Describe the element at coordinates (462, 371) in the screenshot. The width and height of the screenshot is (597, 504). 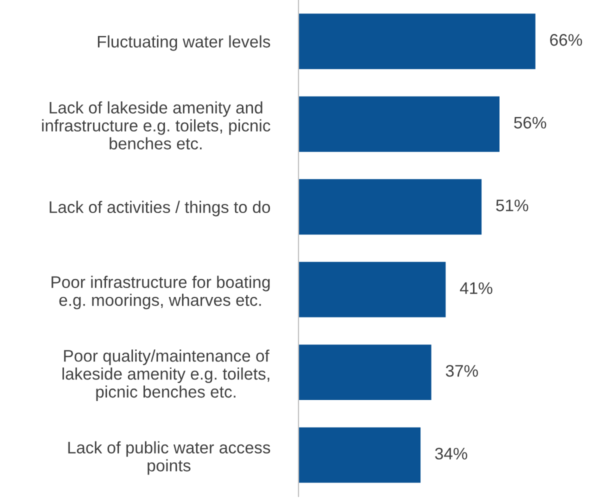
I see `data-label: 37%` at that location.